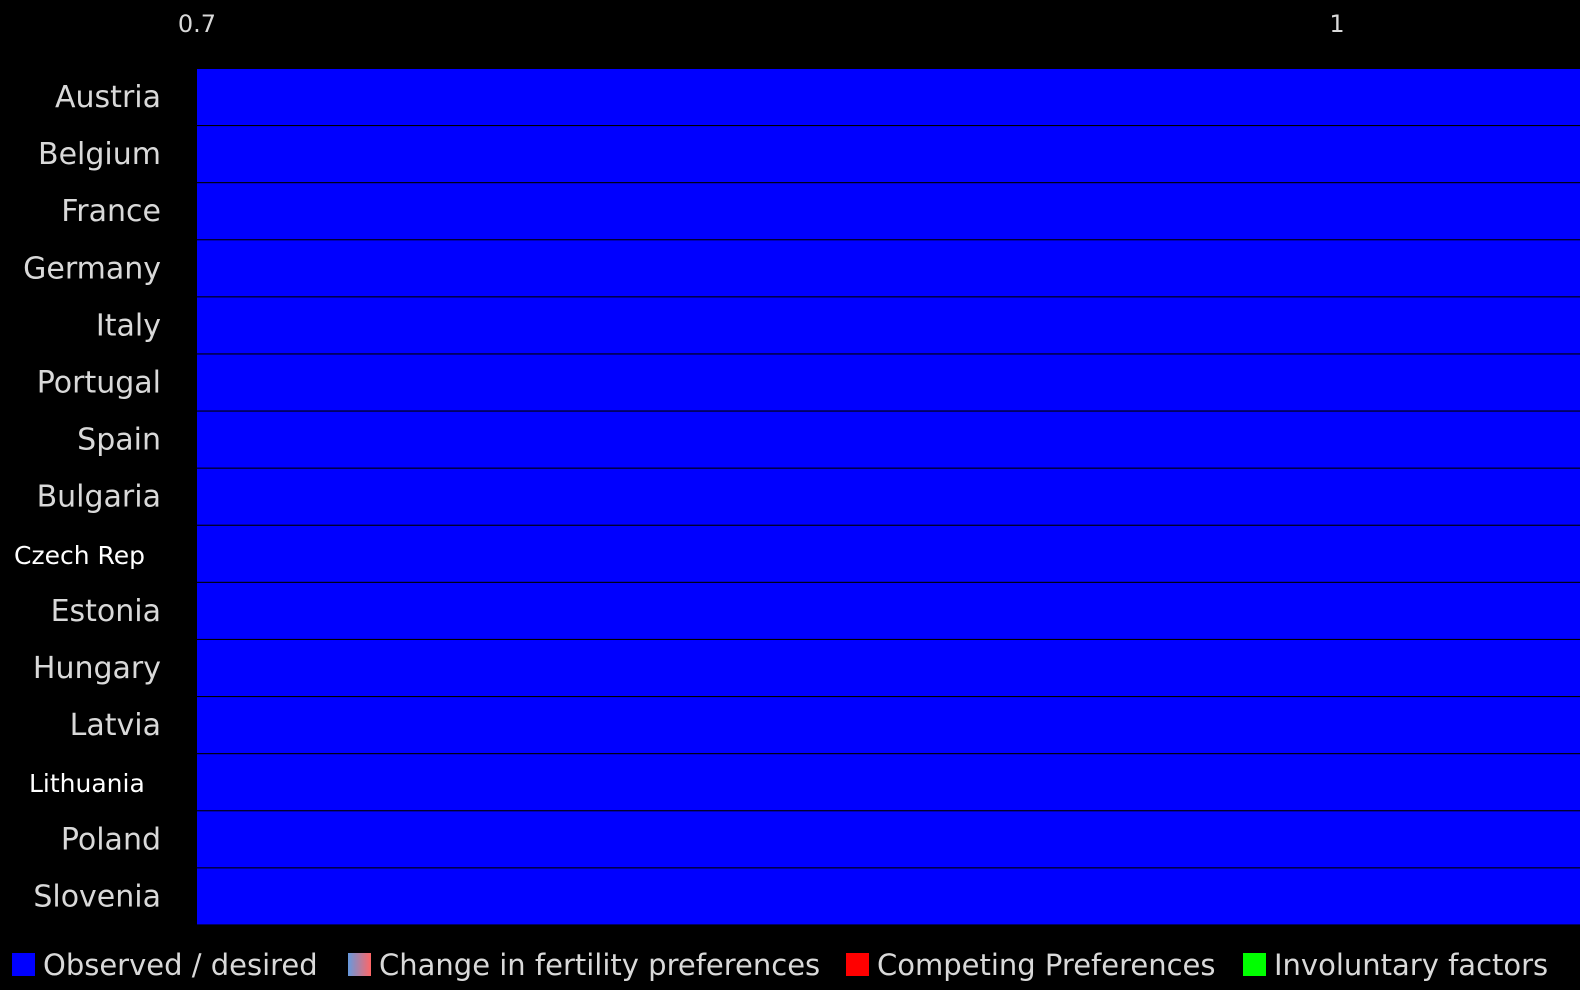 This screenshot has height=990, width=1580. What do you see at coordinates (1336, 24) in the screenshot?
I see `x-tick-label: 1` at bounding box center [1336, 24].